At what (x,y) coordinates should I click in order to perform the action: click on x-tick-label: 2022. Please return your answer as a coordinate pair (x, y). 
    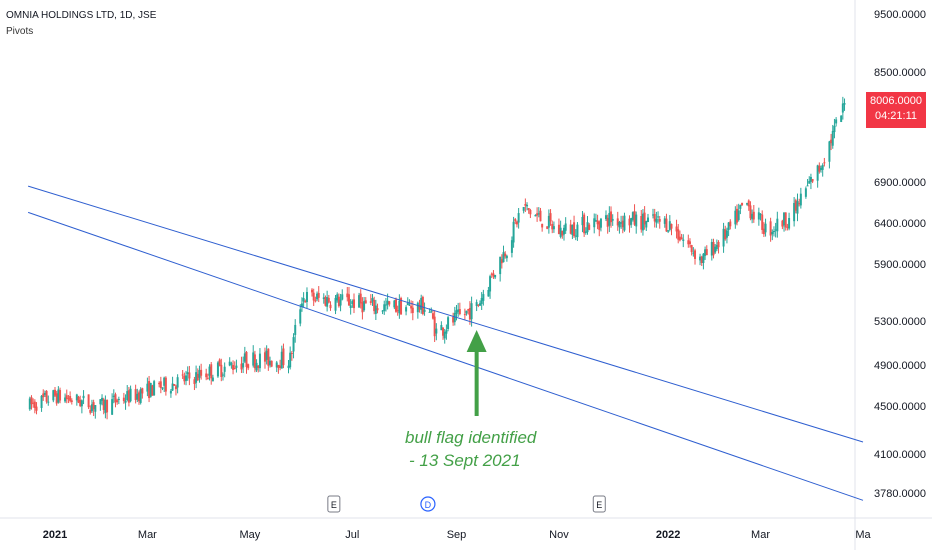
    Looking at the image, I should click on (668, 535).